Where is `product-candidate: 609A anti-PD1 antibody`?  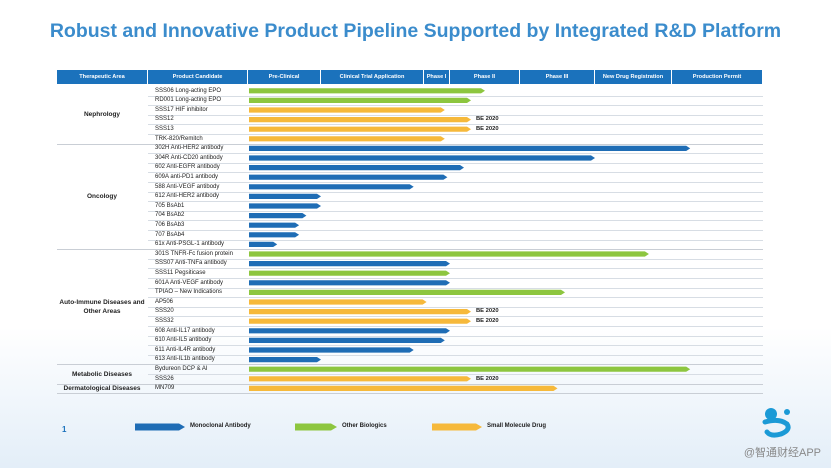
product-candidate: 609A anti-PD1 antibody is located at coordinates (187, 176).